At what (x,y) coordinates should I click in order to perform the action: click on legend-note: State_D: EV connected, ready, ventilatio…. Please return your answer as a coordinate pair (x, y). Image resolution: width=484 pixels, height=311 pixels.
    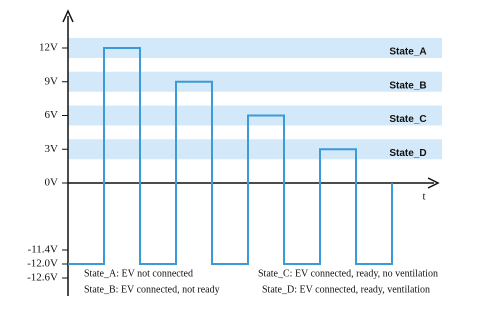
    Looking at the image, I should click on (346, 289).